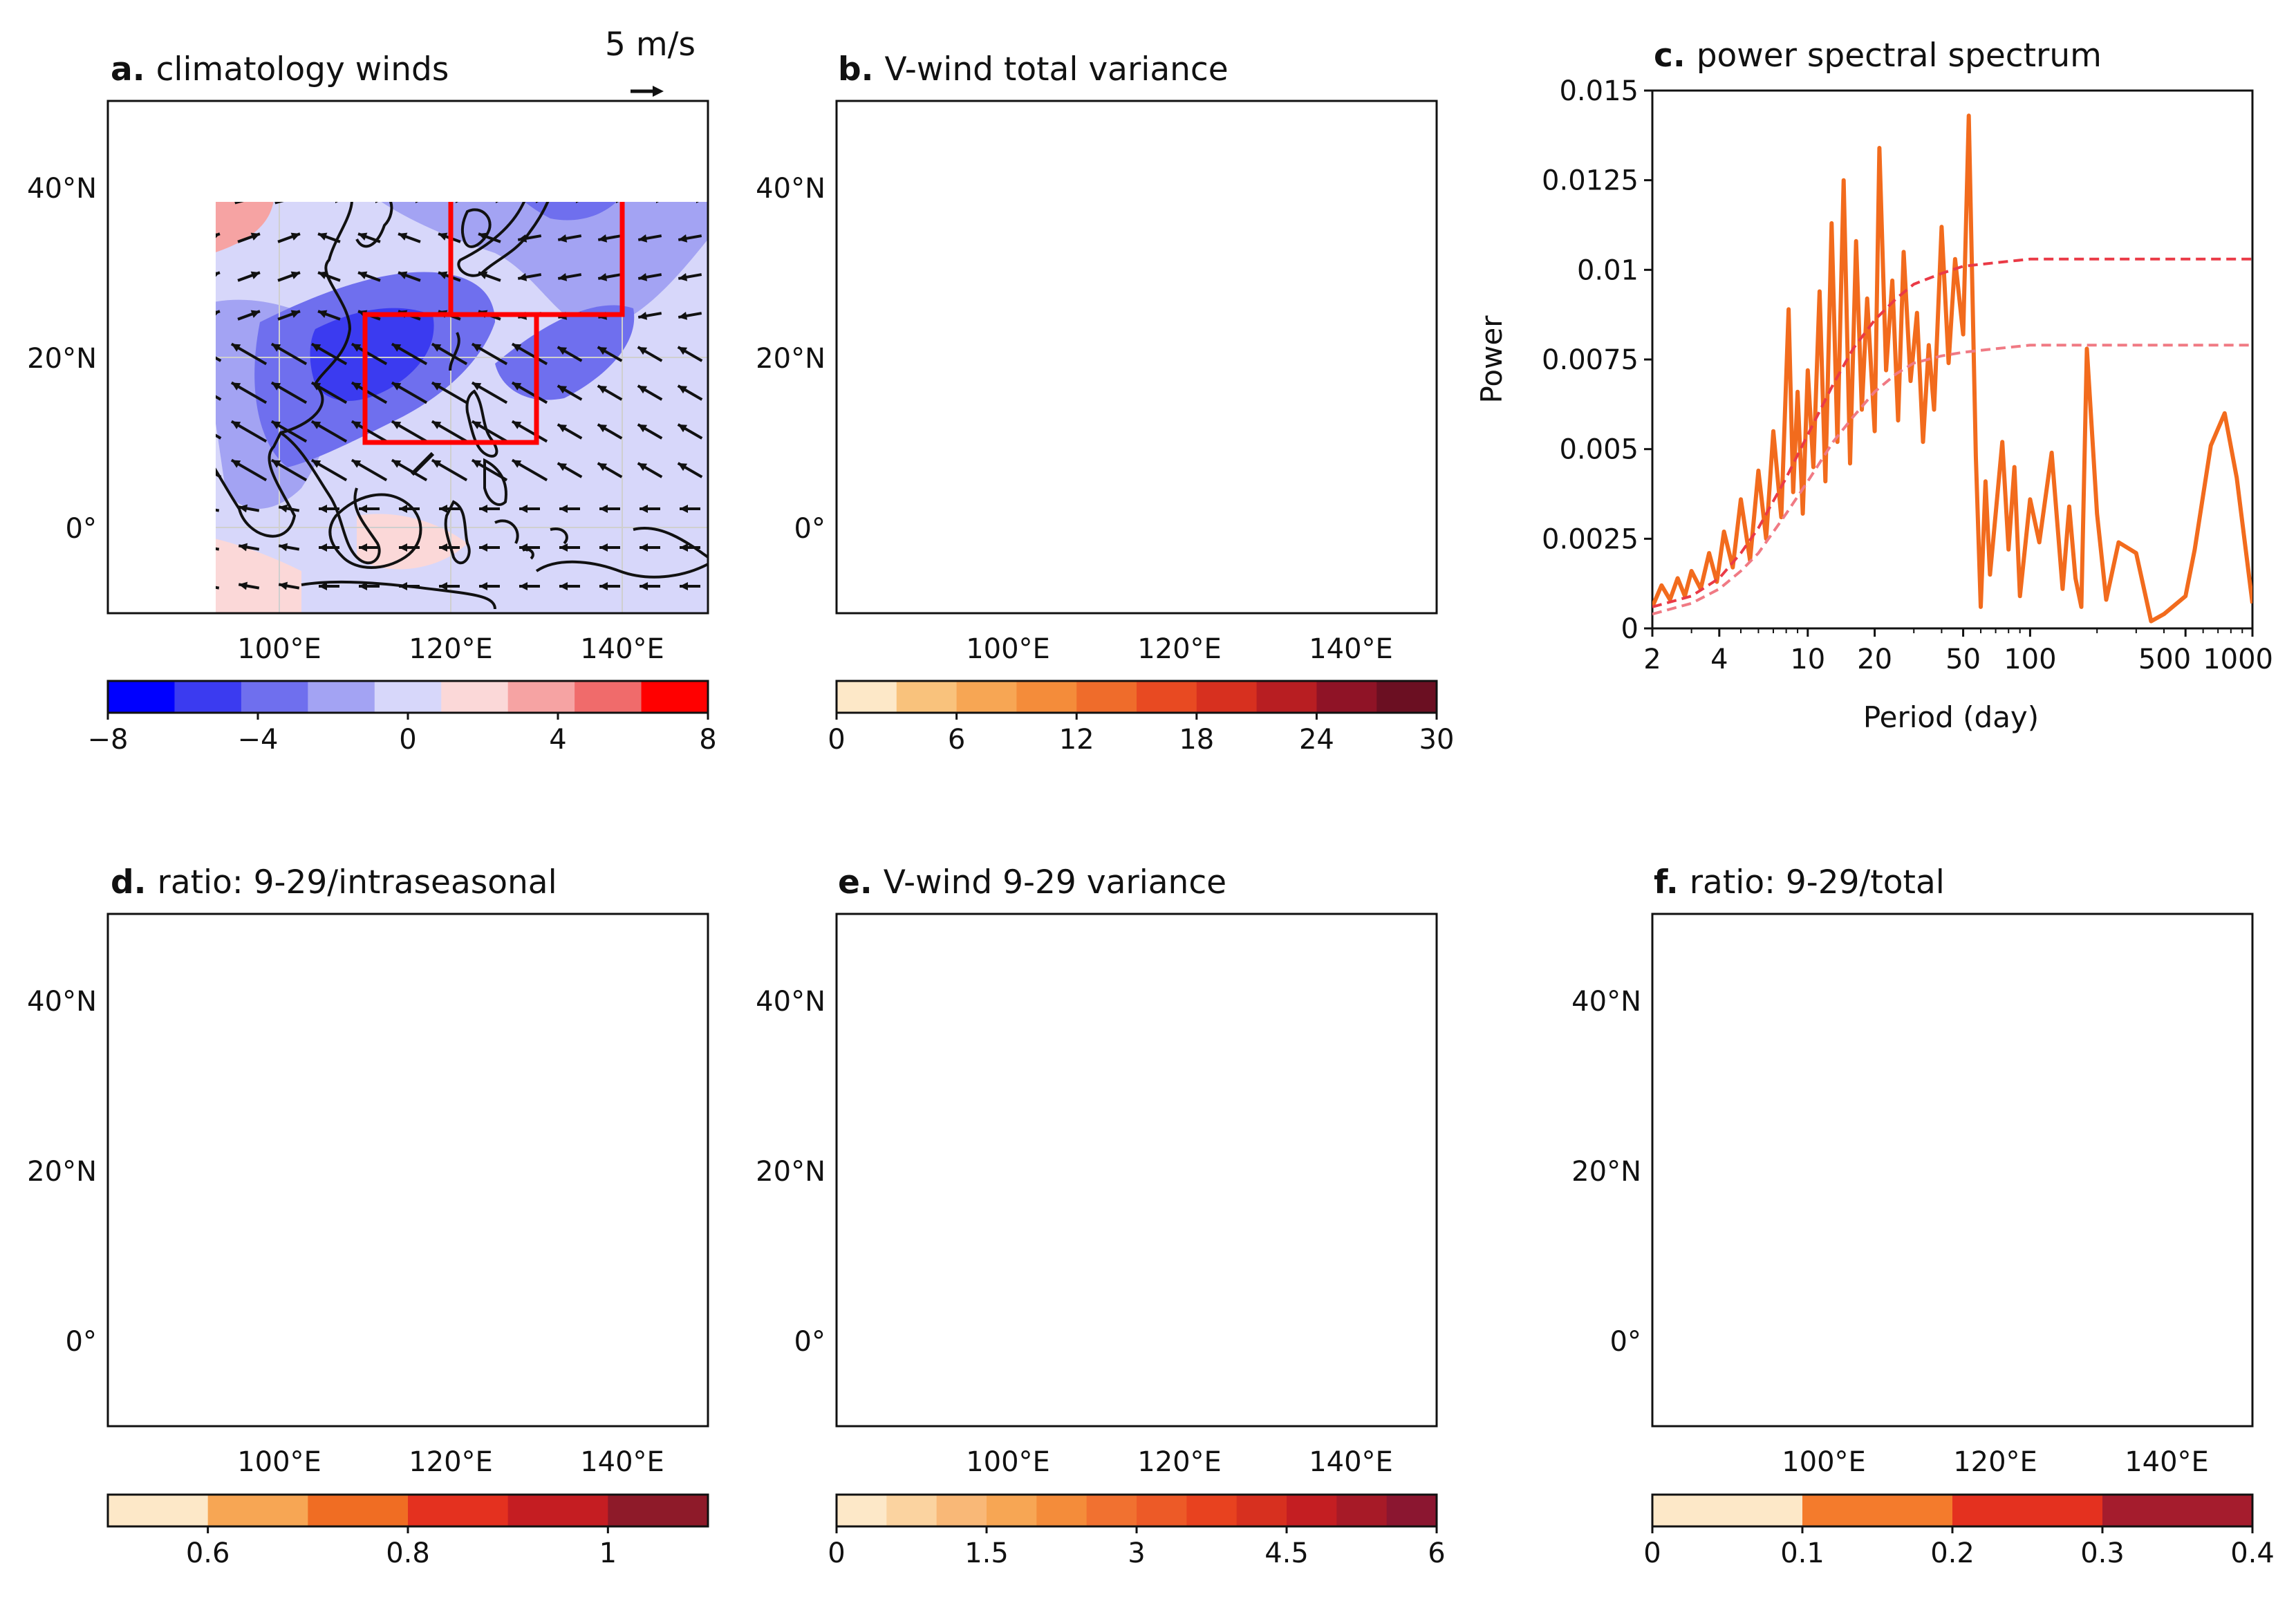 Image resolution: width=2296 pixels, height=1599 pixels. What do you see at coordinates (2164, 659) in the screenshot?
I see `chart-c-xtick-label: 500` at bounding box center [2164, 659].